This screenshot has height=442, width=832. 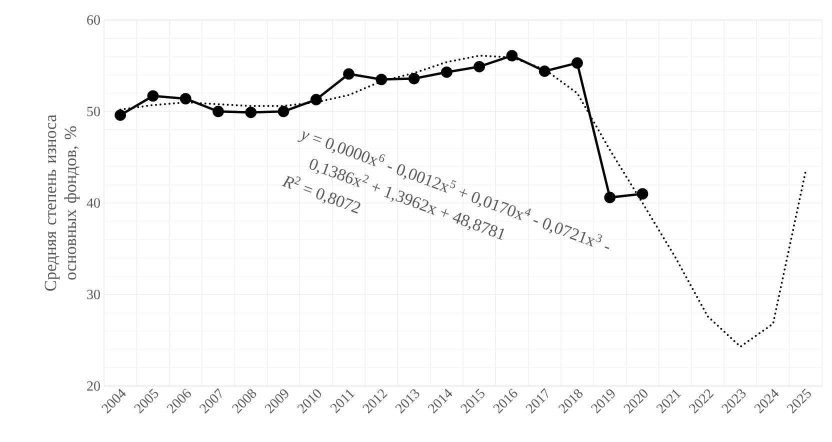 I want to click on y-tick-label: 50, so click(x=93, y=111).